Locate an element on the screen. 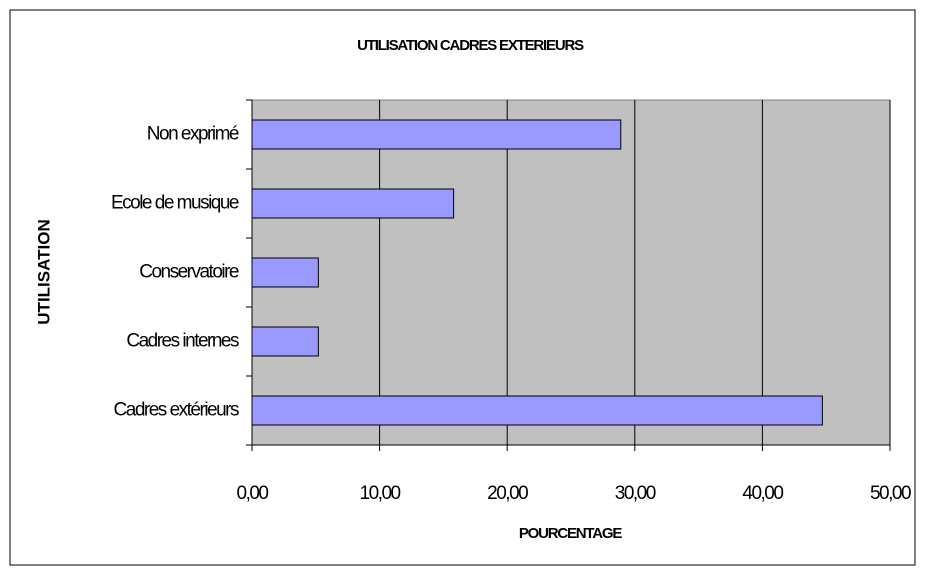  y-axis-label: UTILISATION is located at coordinates (43, 271).